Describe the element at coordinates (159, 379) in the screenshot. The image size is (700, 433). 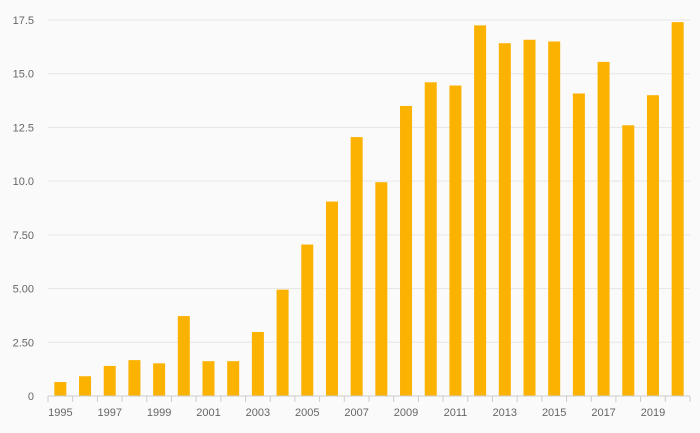
I see `bar-1999` at that location.